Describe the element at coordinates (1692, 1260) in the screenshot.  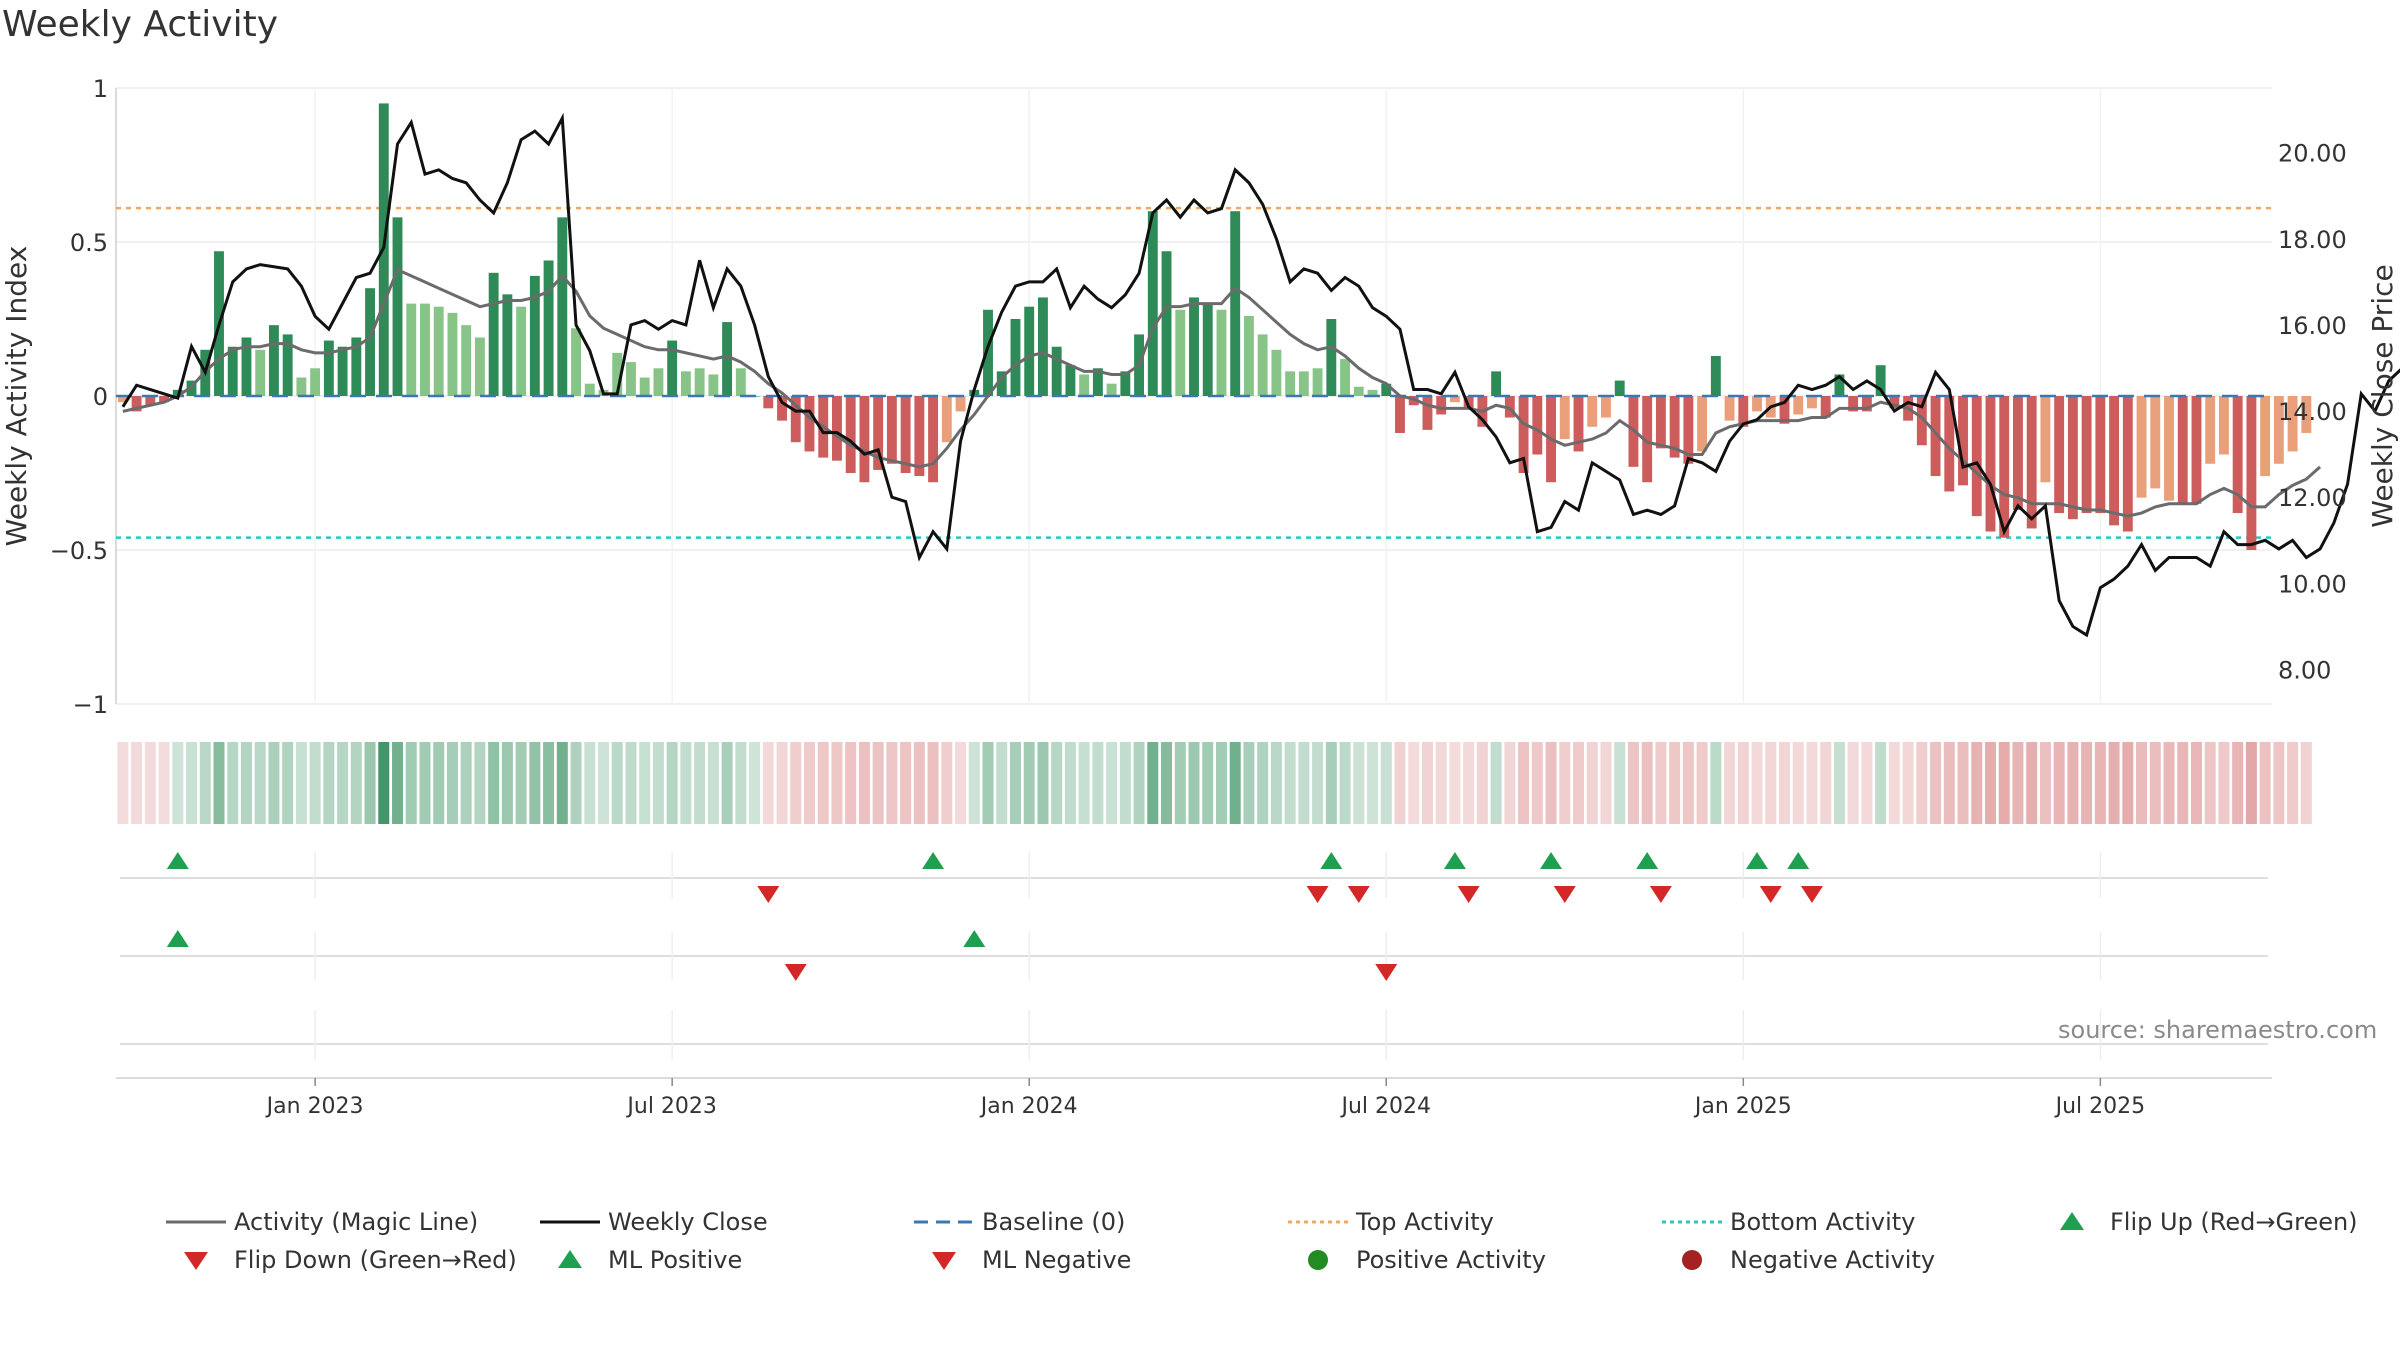
I see `negative-dot-icon` at that location.